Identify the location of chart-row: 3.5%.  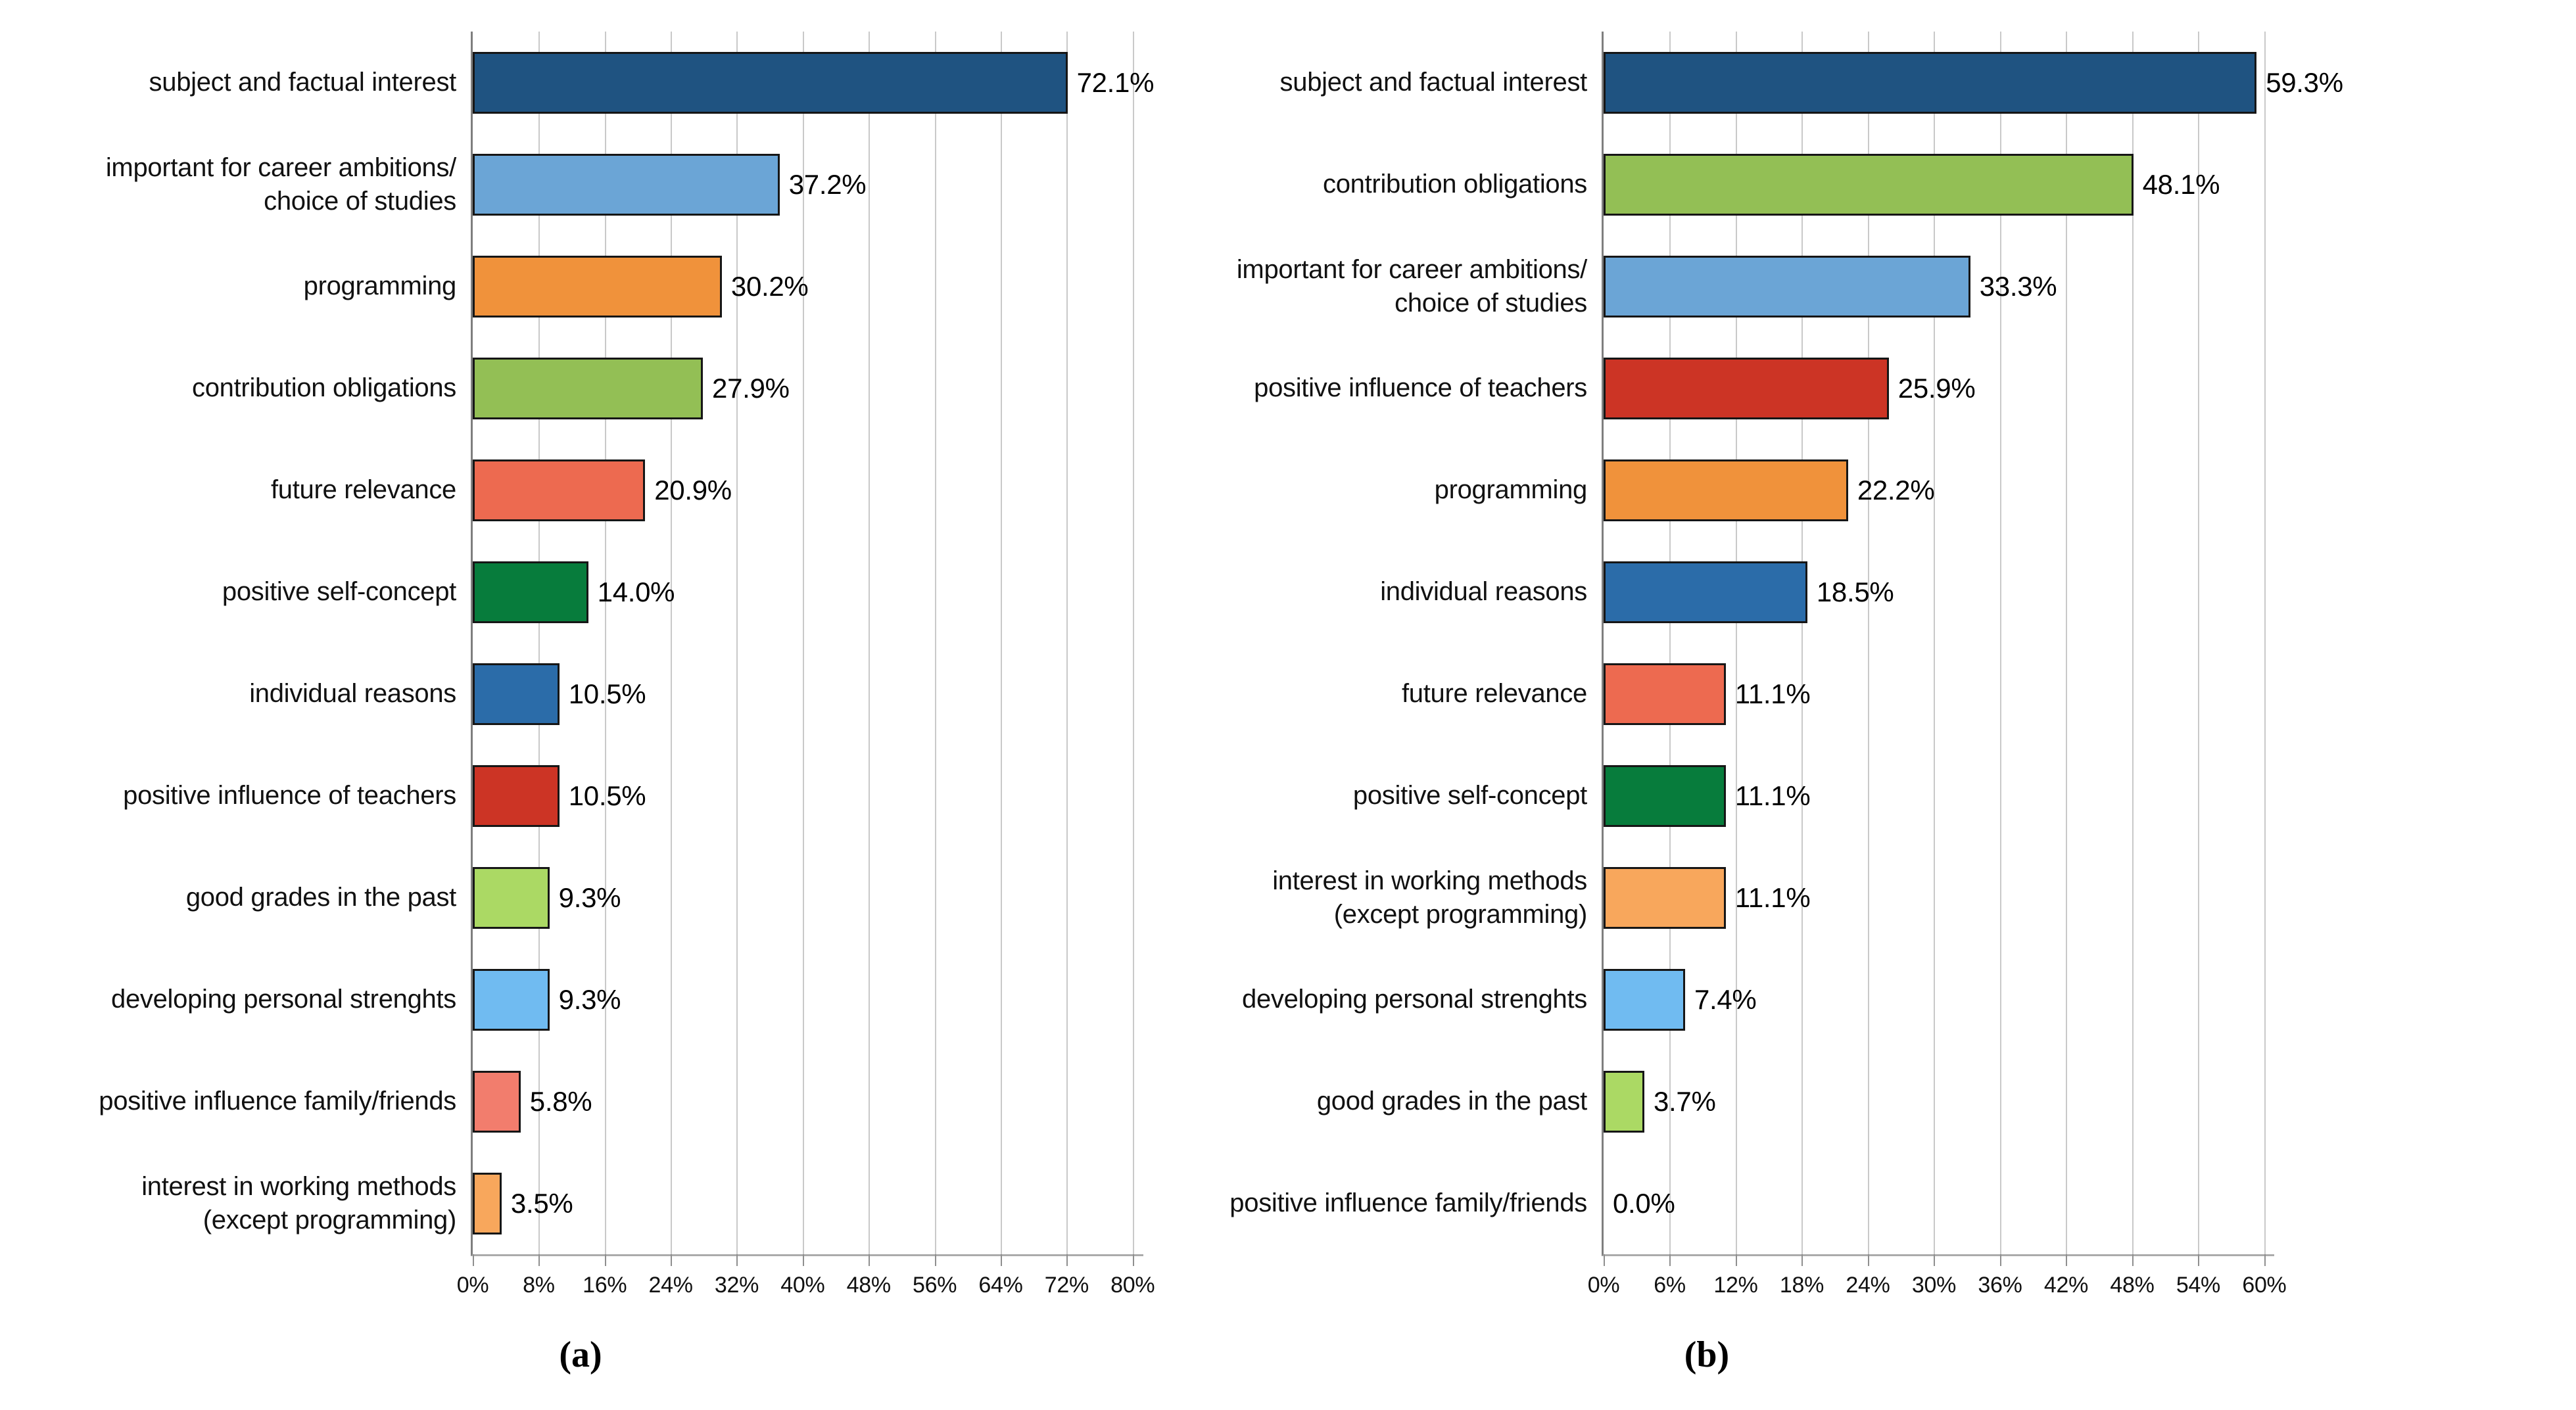
(808, 1203).